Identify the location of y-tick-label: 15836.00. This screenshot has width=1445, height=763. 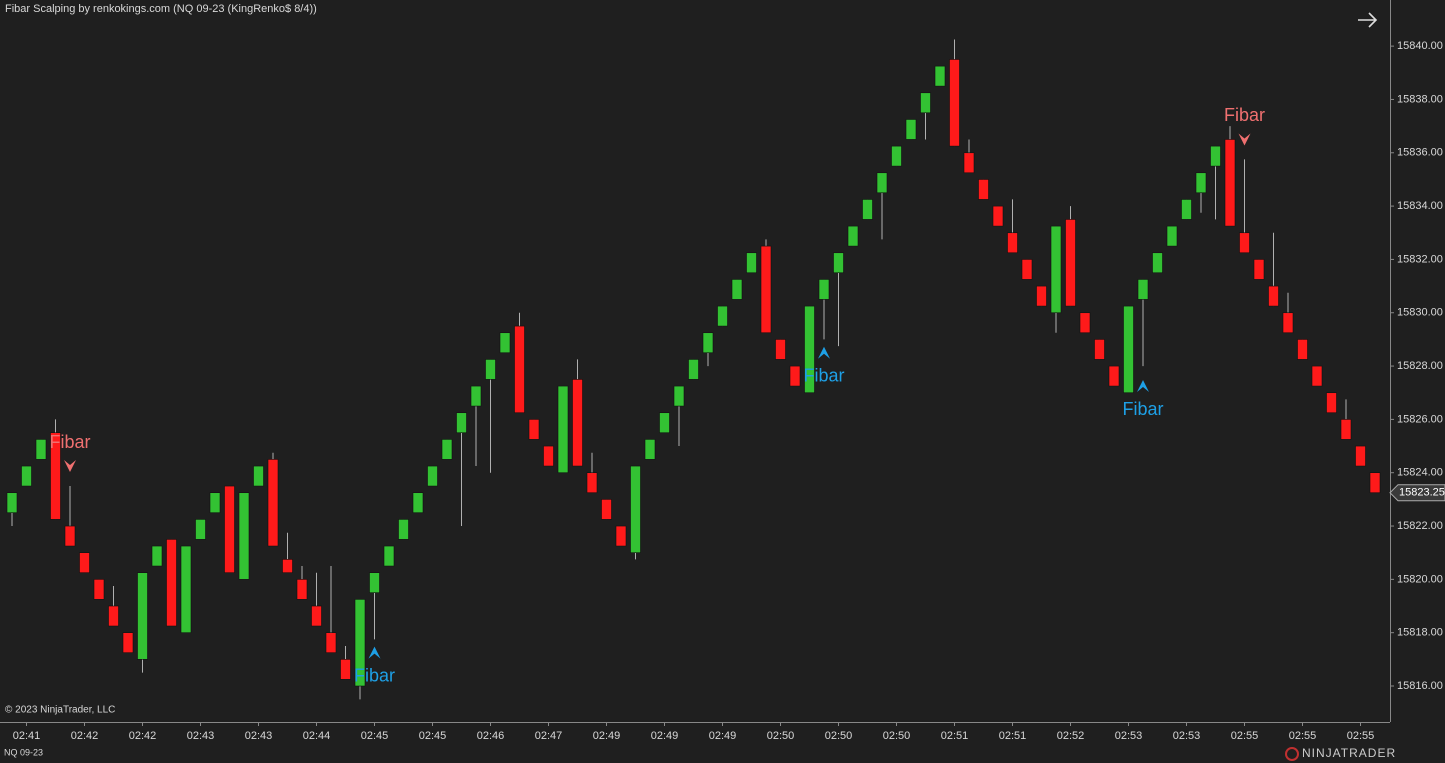
(1420, 153).